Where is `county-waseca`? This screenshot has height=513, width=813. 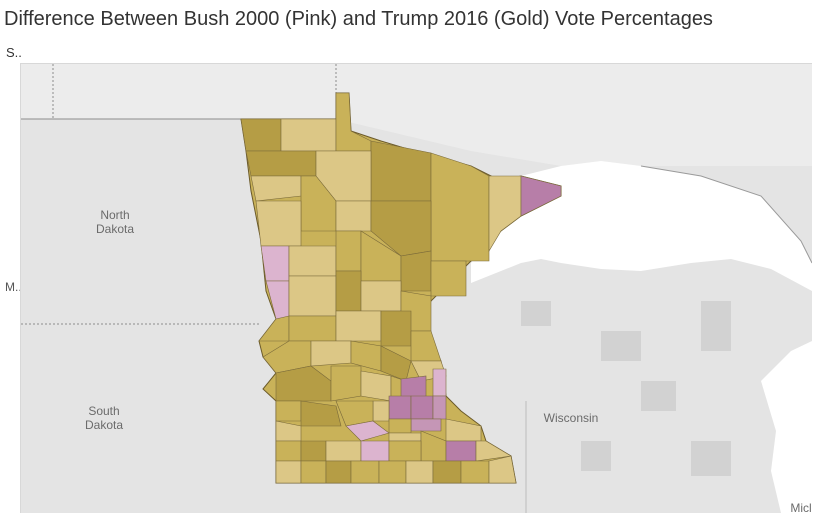
county-waseca is located at coordinates (405, 451).